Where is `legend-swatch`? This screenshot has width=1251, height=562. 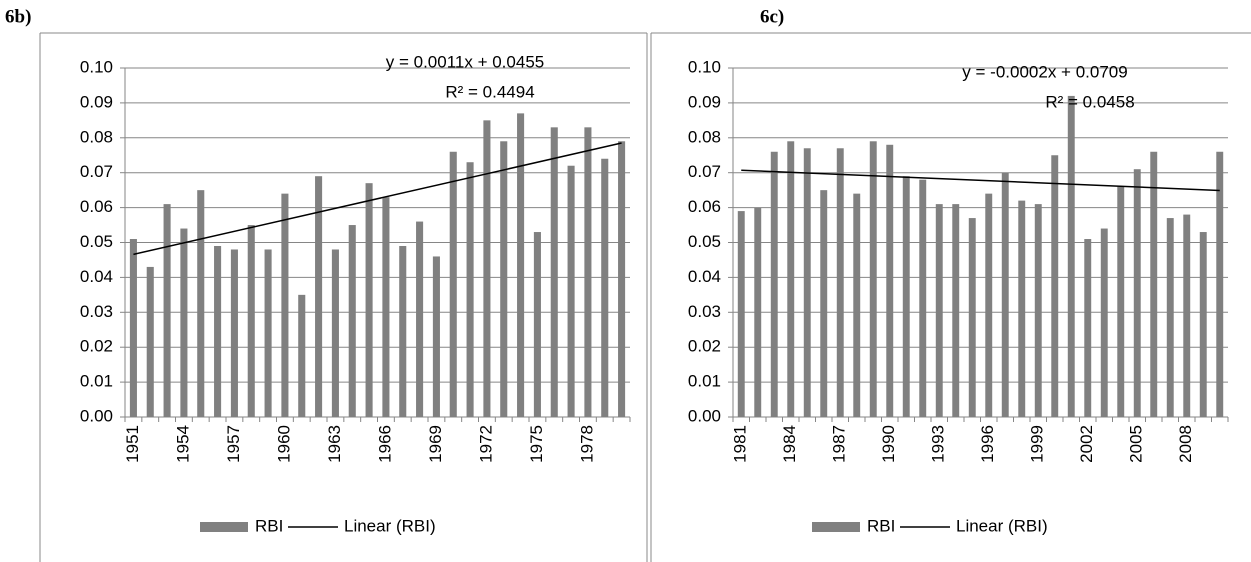 legend-swatch is located at coordinates (836, 527).